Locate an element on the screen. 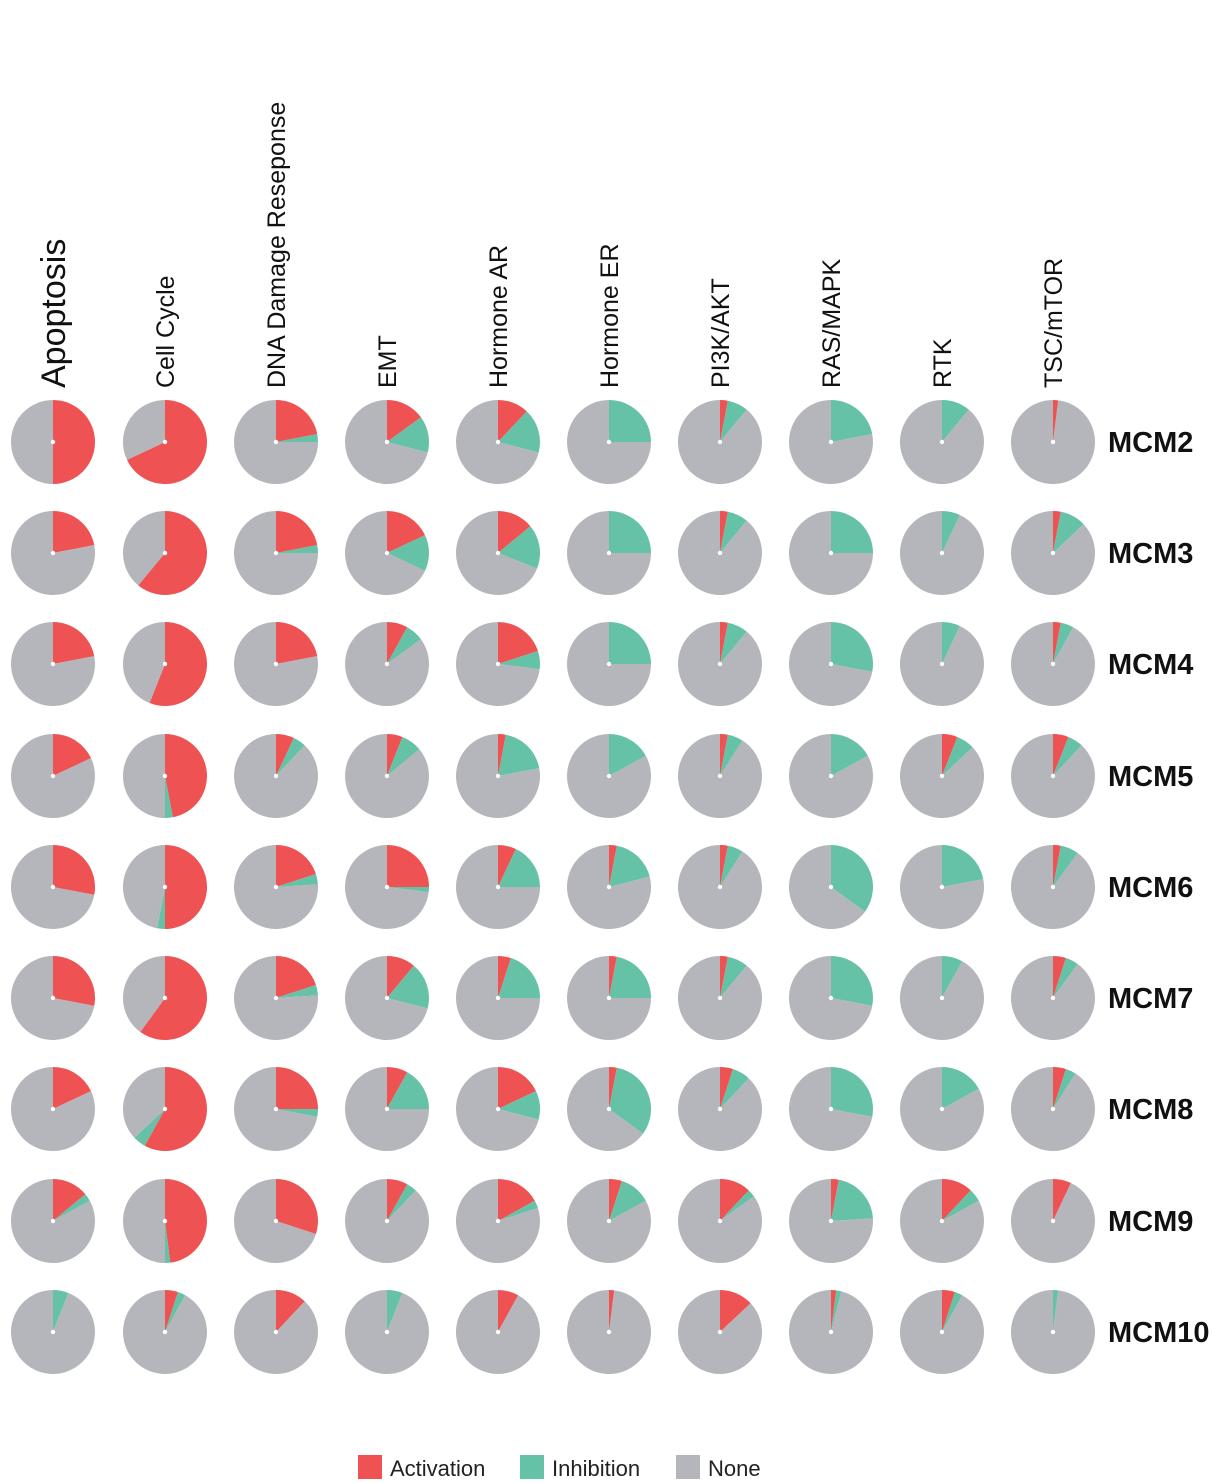 This screenshot has width=1229, height=1483. pie-mcm10-hormone-ar is located at coordinates (497, 1332).